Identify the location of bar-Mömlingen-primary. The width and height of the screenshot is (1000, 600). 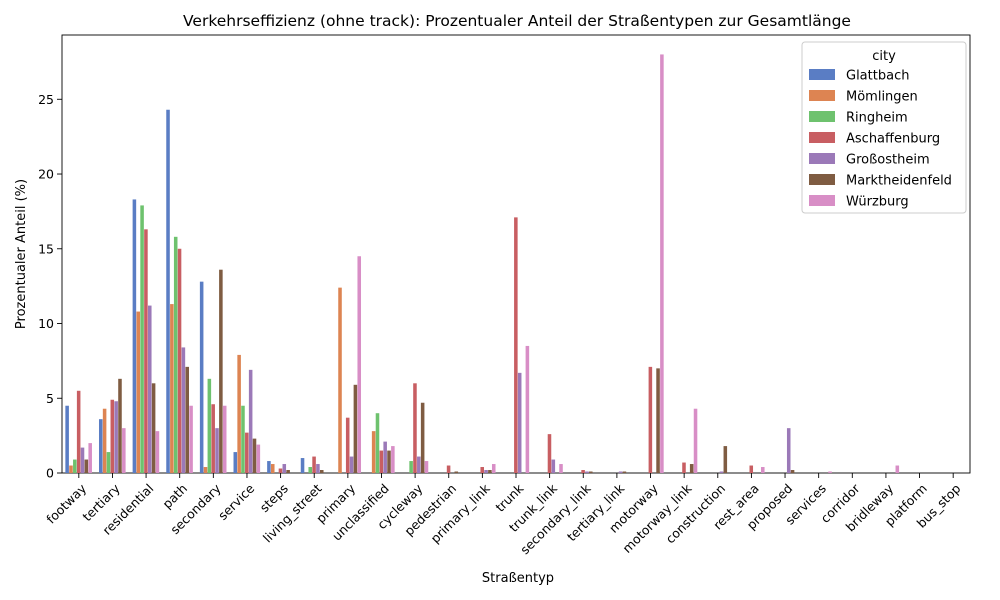
(340, 380).